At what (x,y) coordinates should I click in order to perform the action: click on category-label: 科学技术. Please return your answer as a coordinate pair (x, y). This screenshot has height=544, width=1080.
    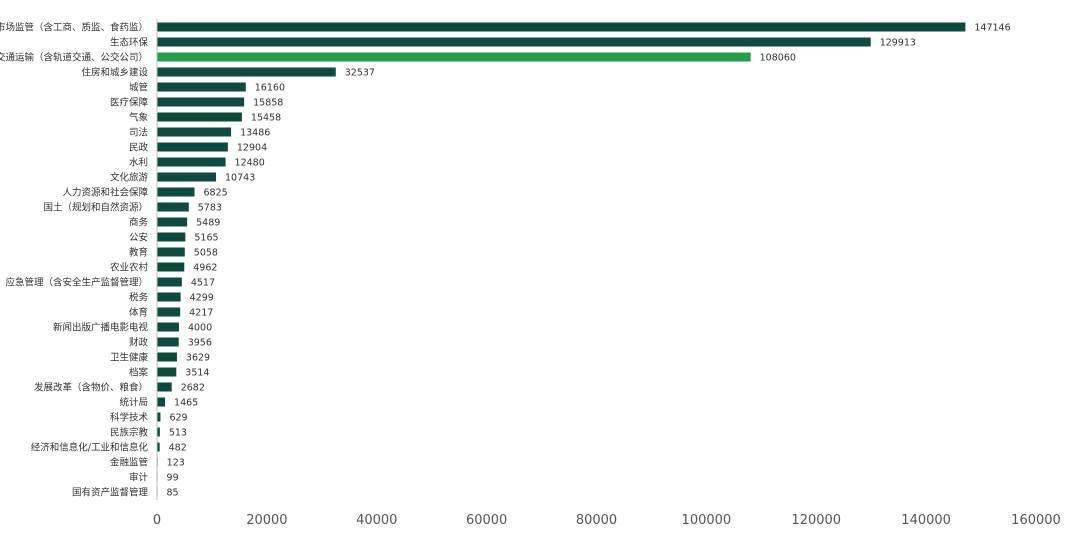
    Looking at the image, I should click on (129, 418).